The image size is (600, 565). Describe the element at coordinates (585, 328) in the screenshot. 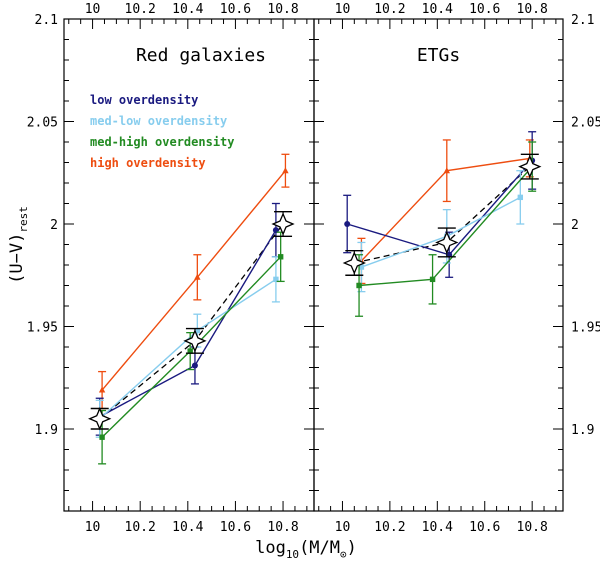

I see `y-tick-label-right: 1.95` at that location.